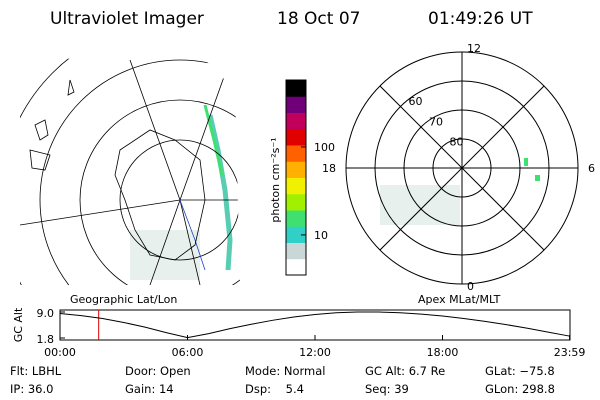 This screenshot has width=600, height=400. Describe the element at coordinates (405, 371) in the screenshot. I see `info-field: GC Alt: 6.7 Re` at that location.